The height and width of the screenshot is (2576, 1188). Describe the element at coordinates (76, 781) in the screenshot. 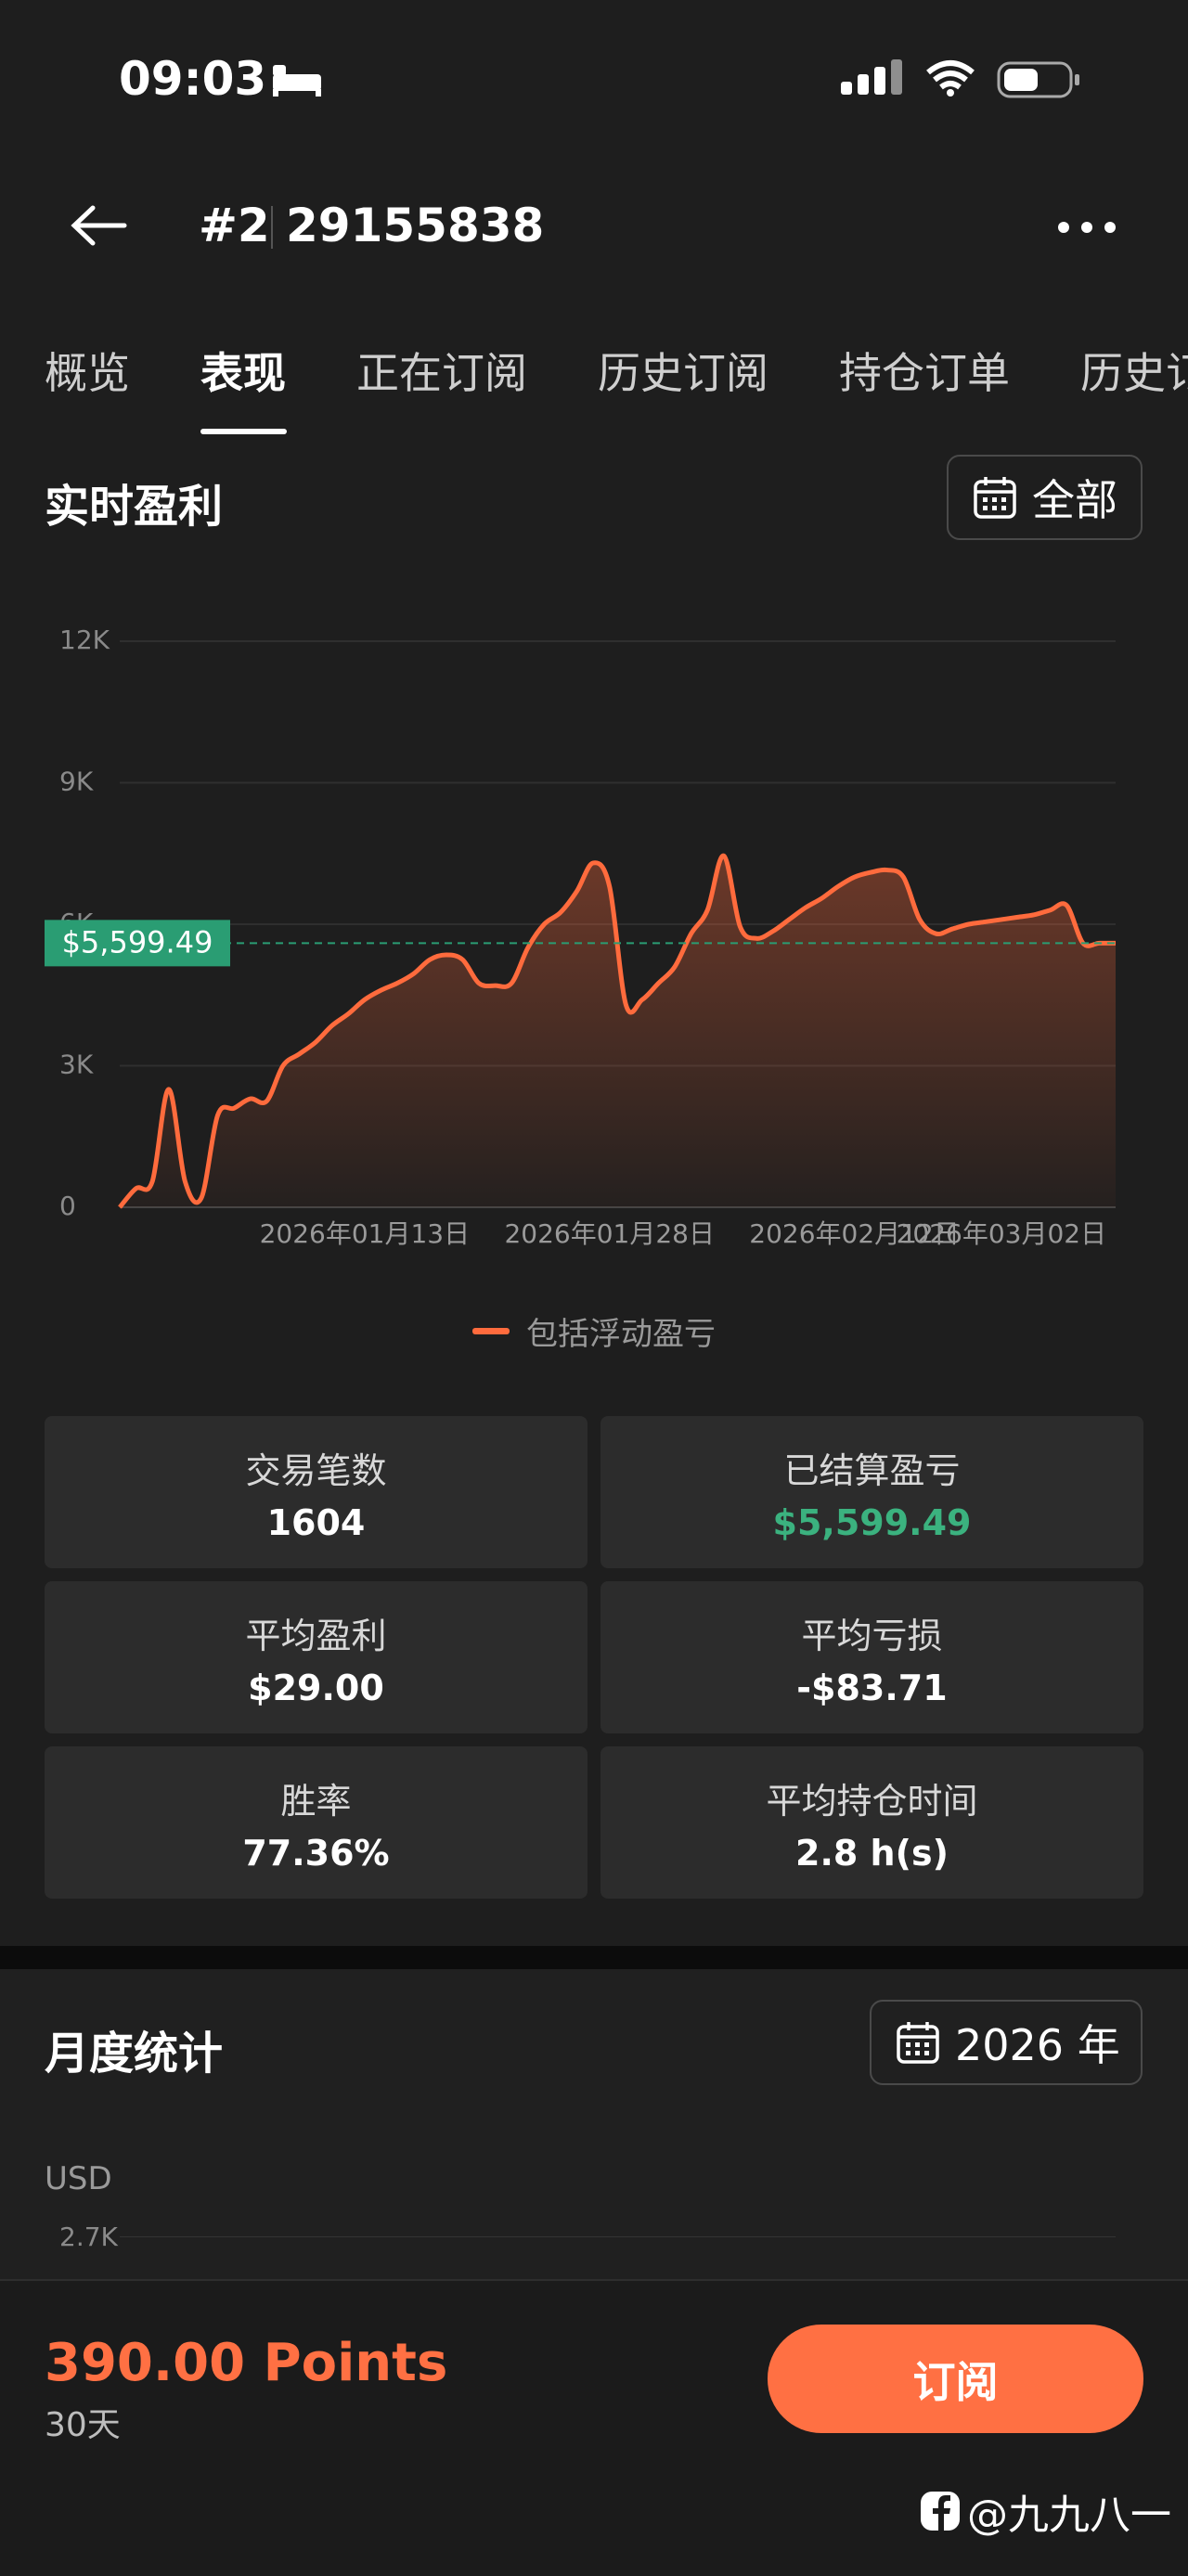

I see `y-tick-label: 9K` at that location.